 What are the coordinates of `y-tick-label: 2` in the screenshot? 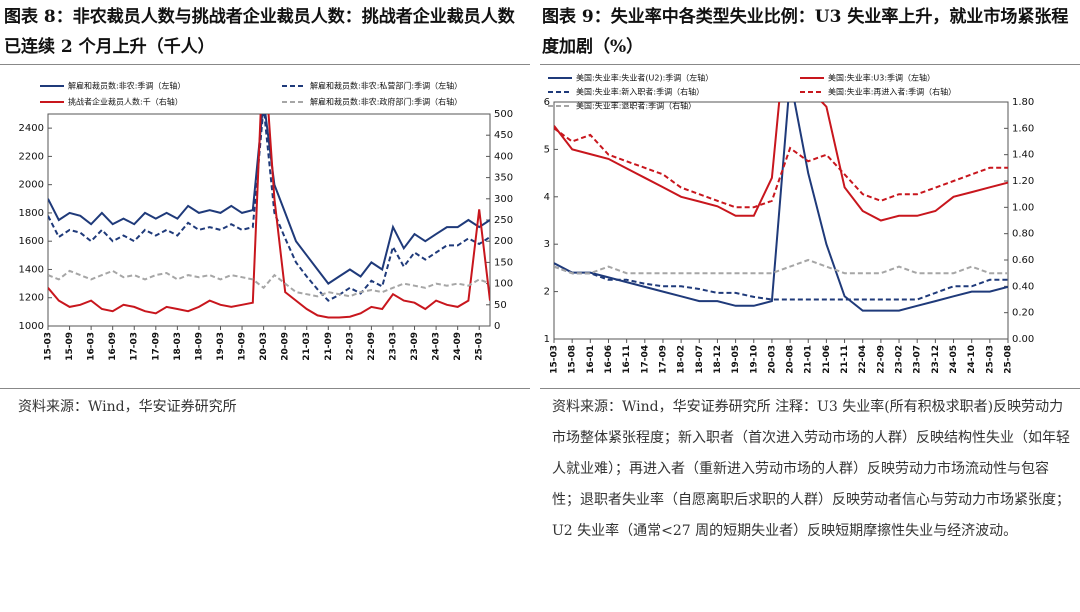 It's located at (547, 292).